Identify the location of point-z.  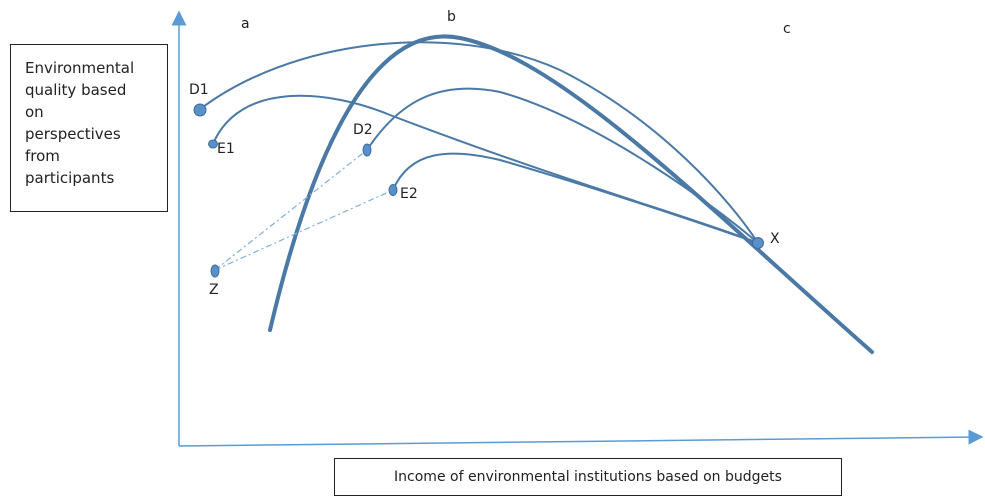
(215, 271).